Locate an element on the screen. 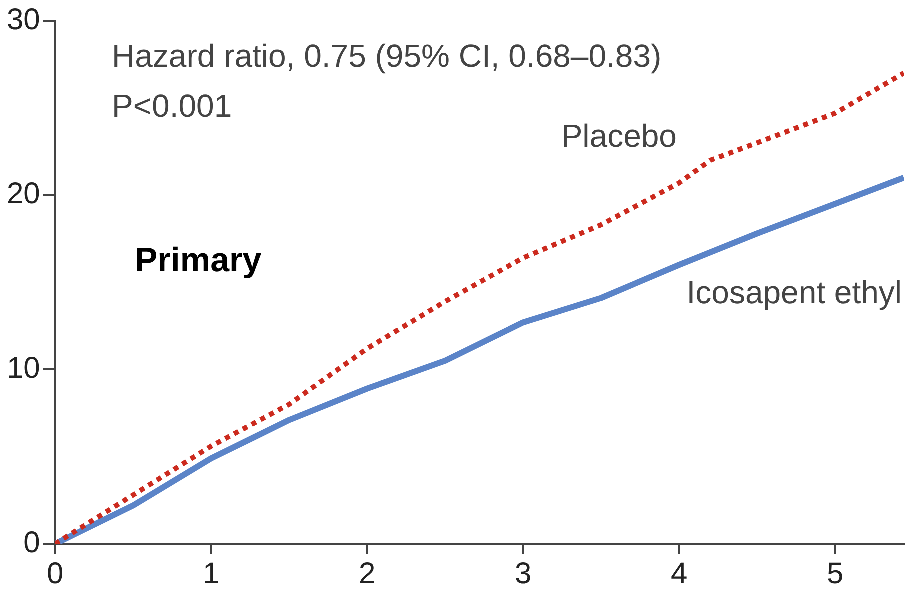 The height and width of the screenshot is (600, 908). x-tick-label: 5 is located at coordinates (835, 573).